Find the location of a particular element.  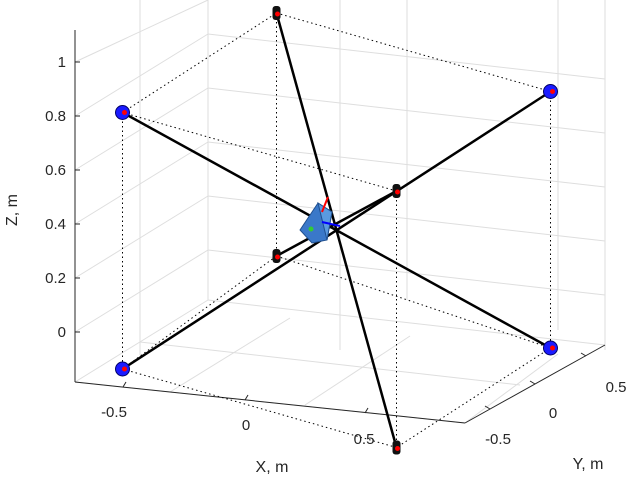

y-tick-labels: -0.5 0 0.5 is located at coordinates (555, 413).